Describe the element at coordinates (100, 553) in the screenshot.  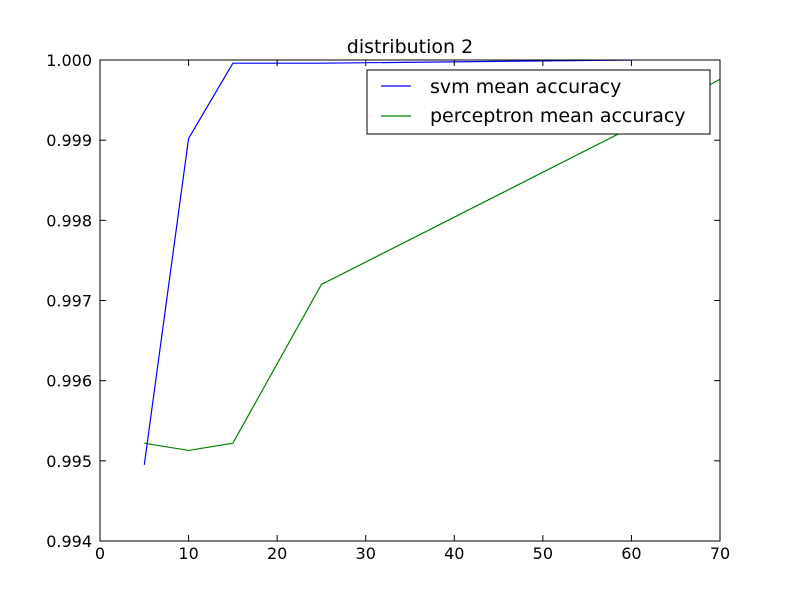
I see `x-tick-label: 0` at that location.